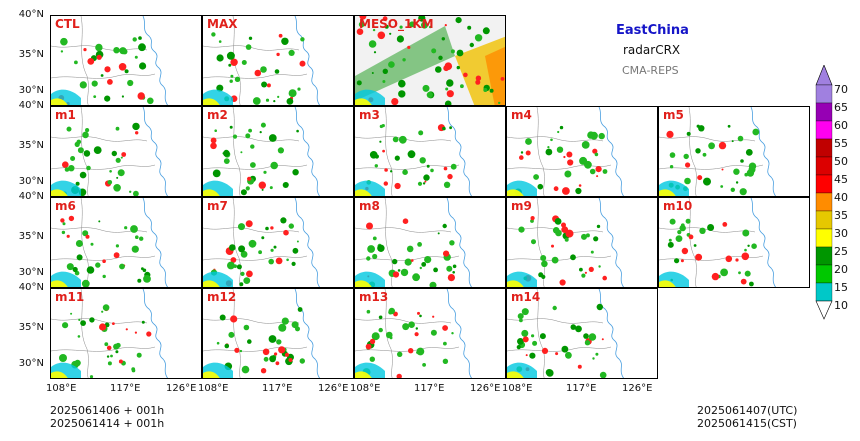 The width and height of the screenshot is (860, 441). Describe the element at coordinates (582, 242) in the screenshot. I see `map-panel: m9` at that location.